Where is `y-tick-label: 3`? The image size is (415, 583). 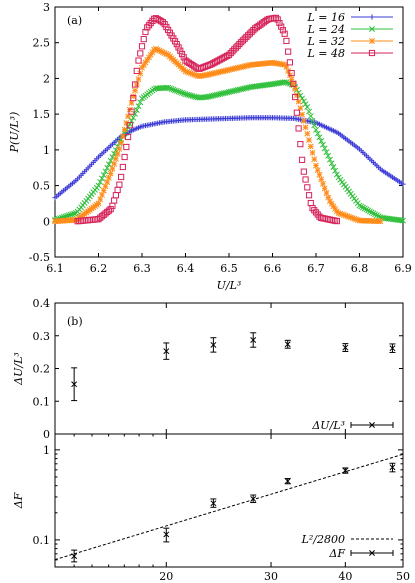
y-tick-label: 3 is located at coordinates (46, 7).